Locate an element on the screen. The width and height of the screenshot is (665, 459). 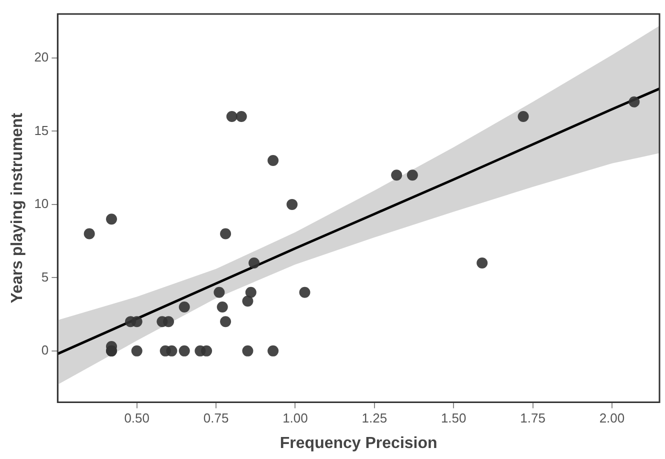
x-tick-label: 1.75 is located at coordinates (533, 418).